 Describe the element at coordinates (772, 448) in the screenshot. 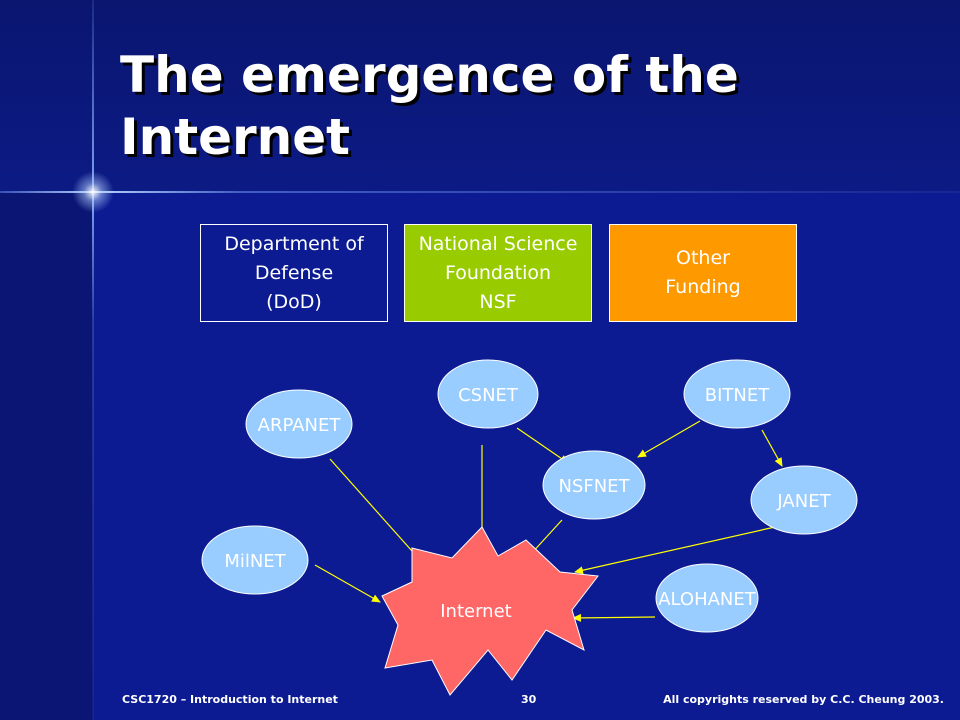

I see `arrow-bitnet-janet` at that location.